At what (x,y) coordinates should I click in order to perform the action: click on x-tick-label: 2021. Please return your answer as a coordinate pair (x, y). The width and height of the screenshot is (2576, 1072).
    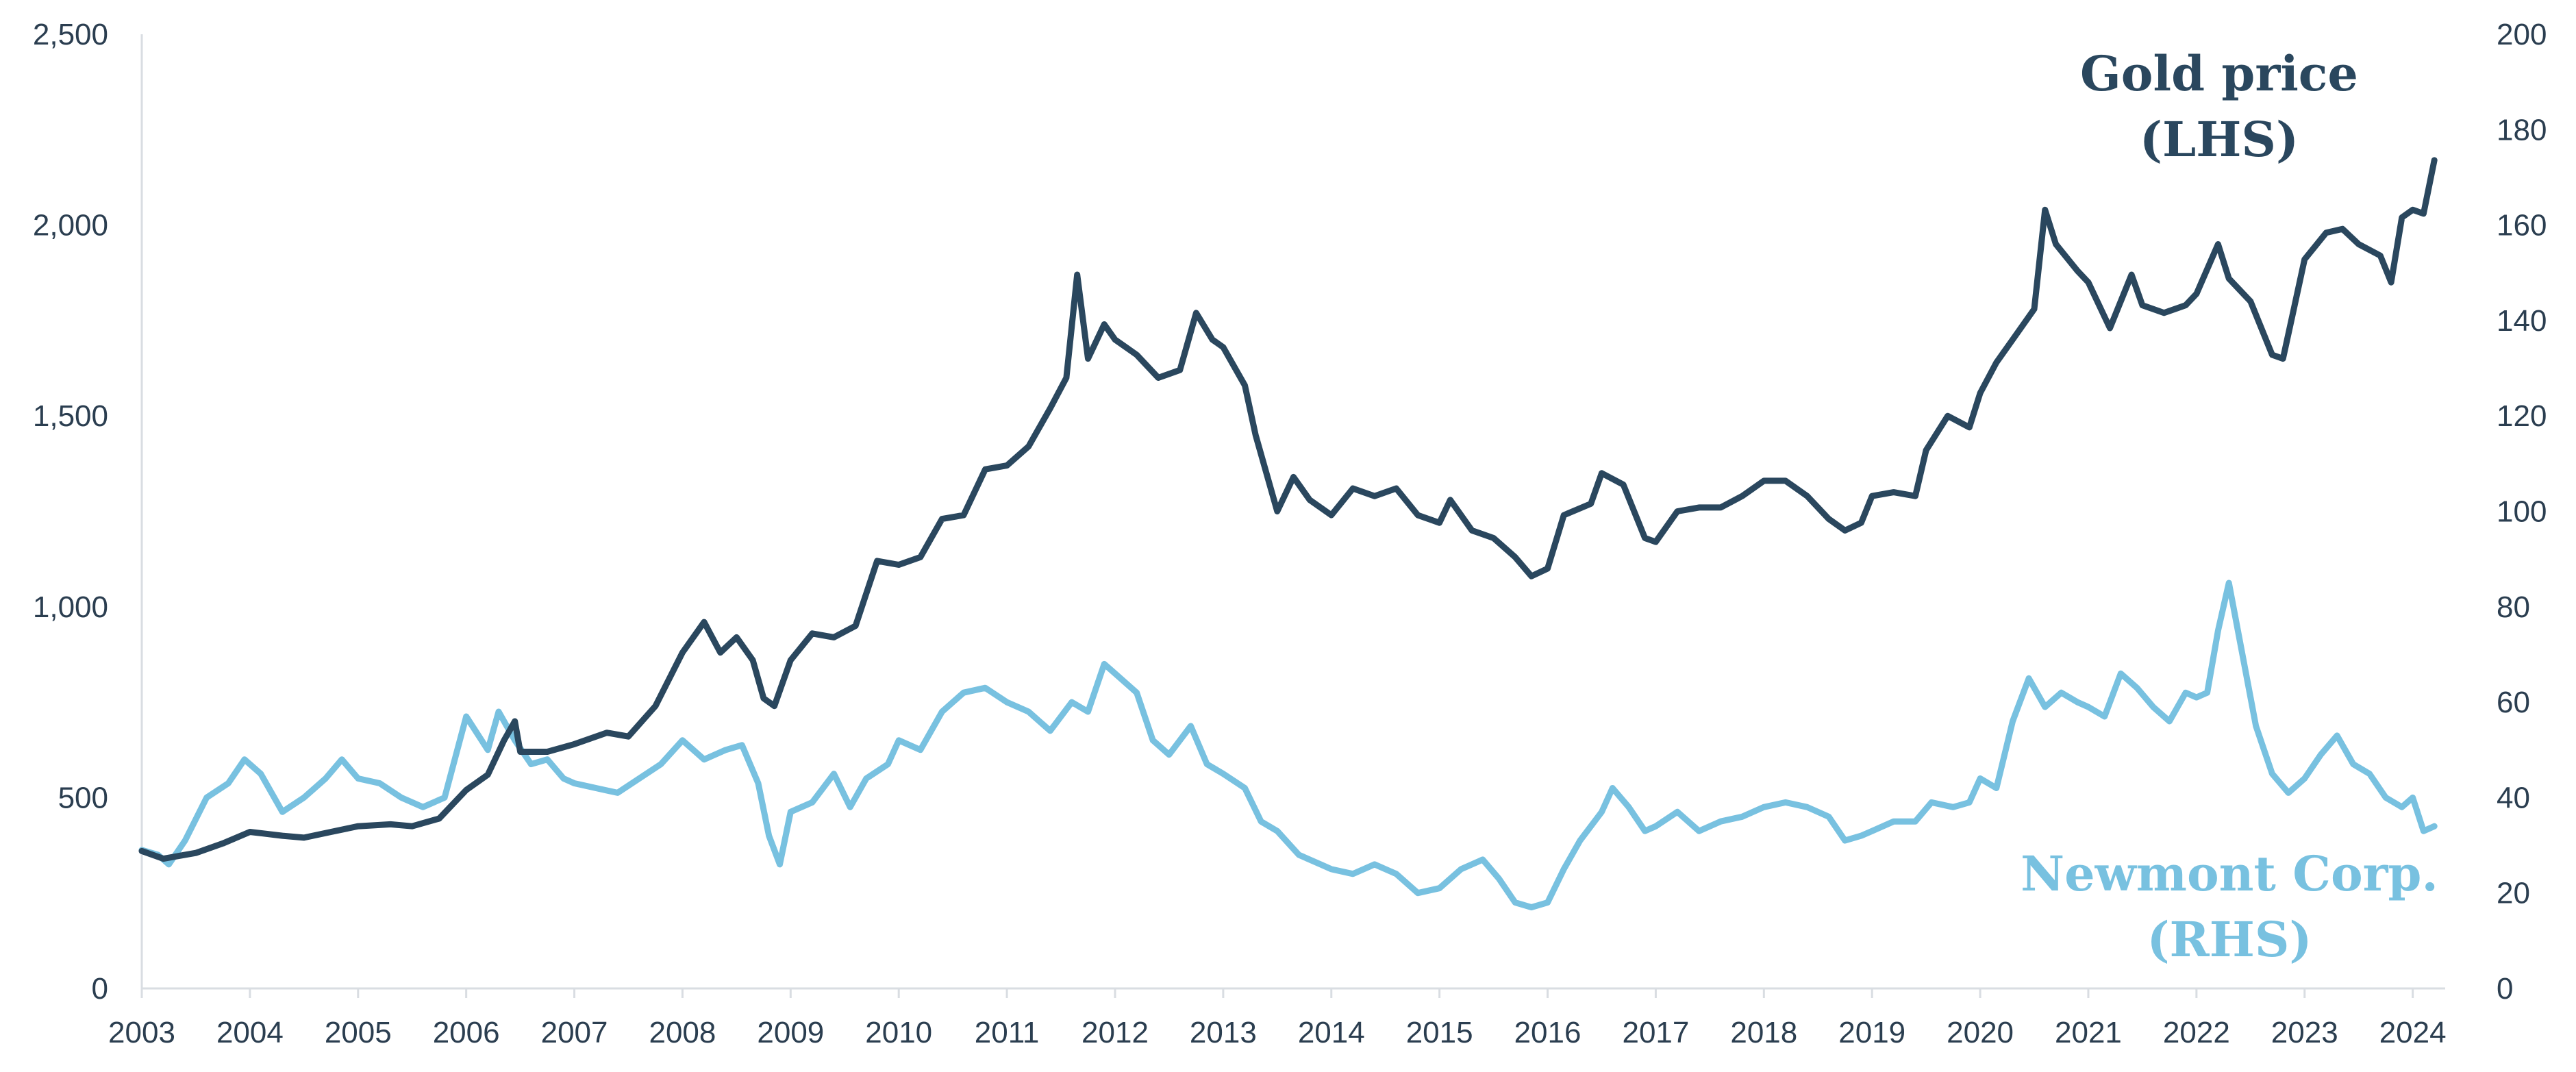
    Looking at the image, I should click on (2088, 1032).